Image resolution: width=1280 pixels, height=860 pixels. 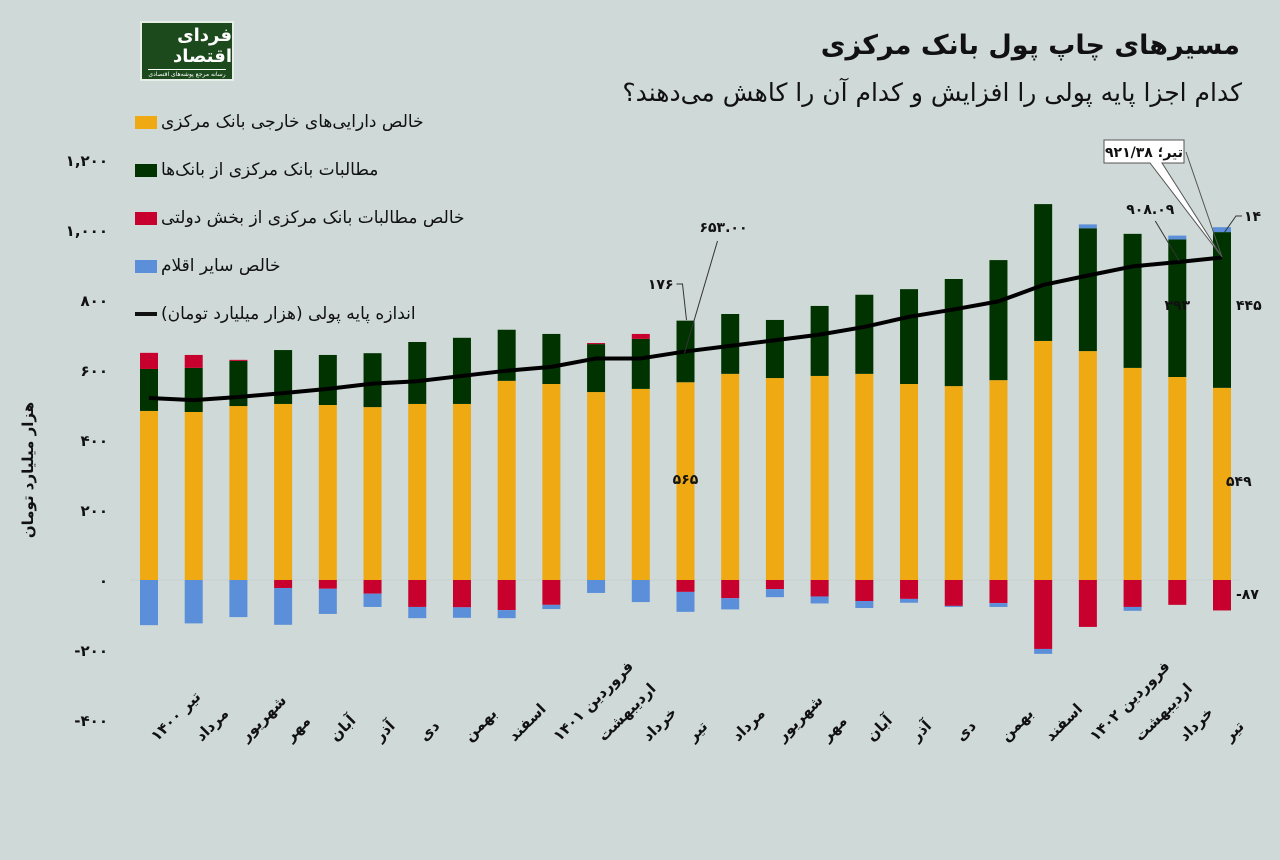 I want to click on data-label-gov-claims: -۸۷, so click(x=1247, y=595).